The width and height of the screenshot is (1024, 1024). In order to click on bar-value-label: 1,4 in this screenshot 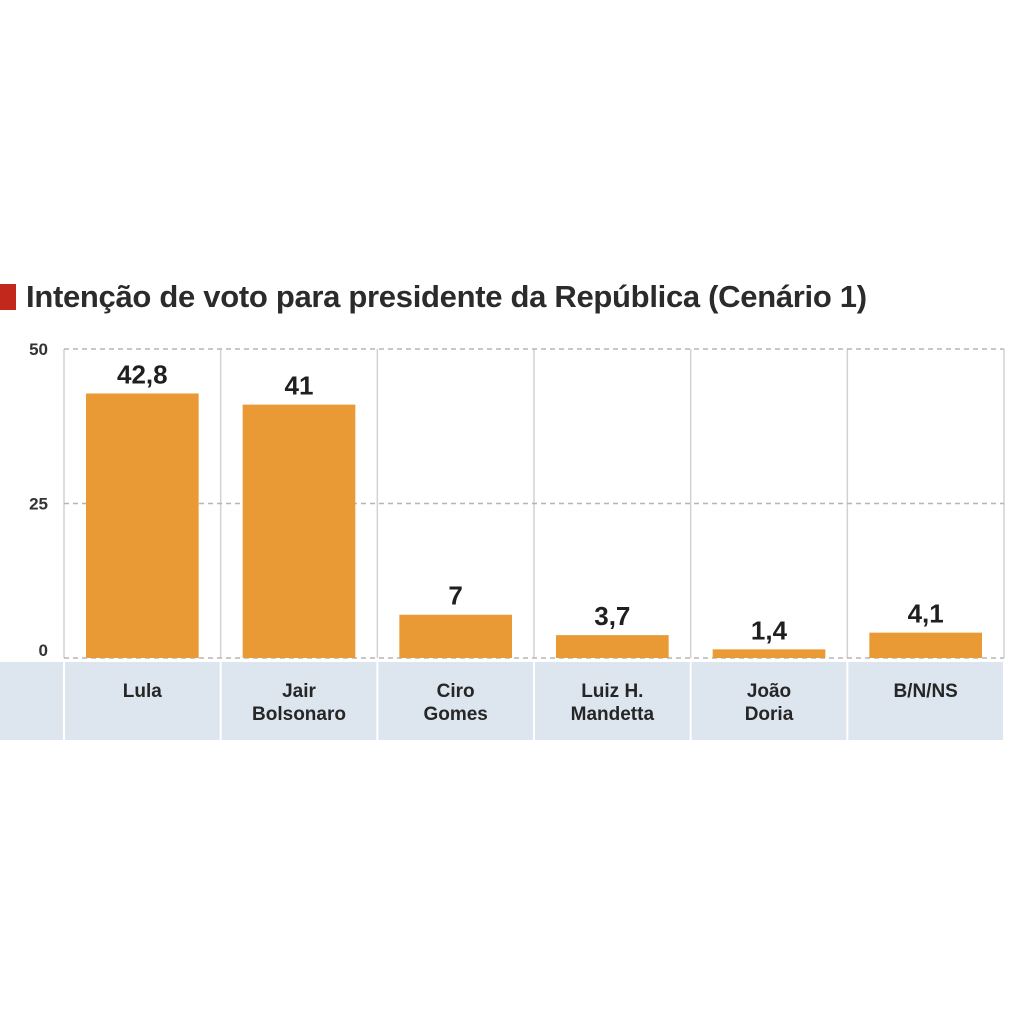, I will do `click(769, 630)`.